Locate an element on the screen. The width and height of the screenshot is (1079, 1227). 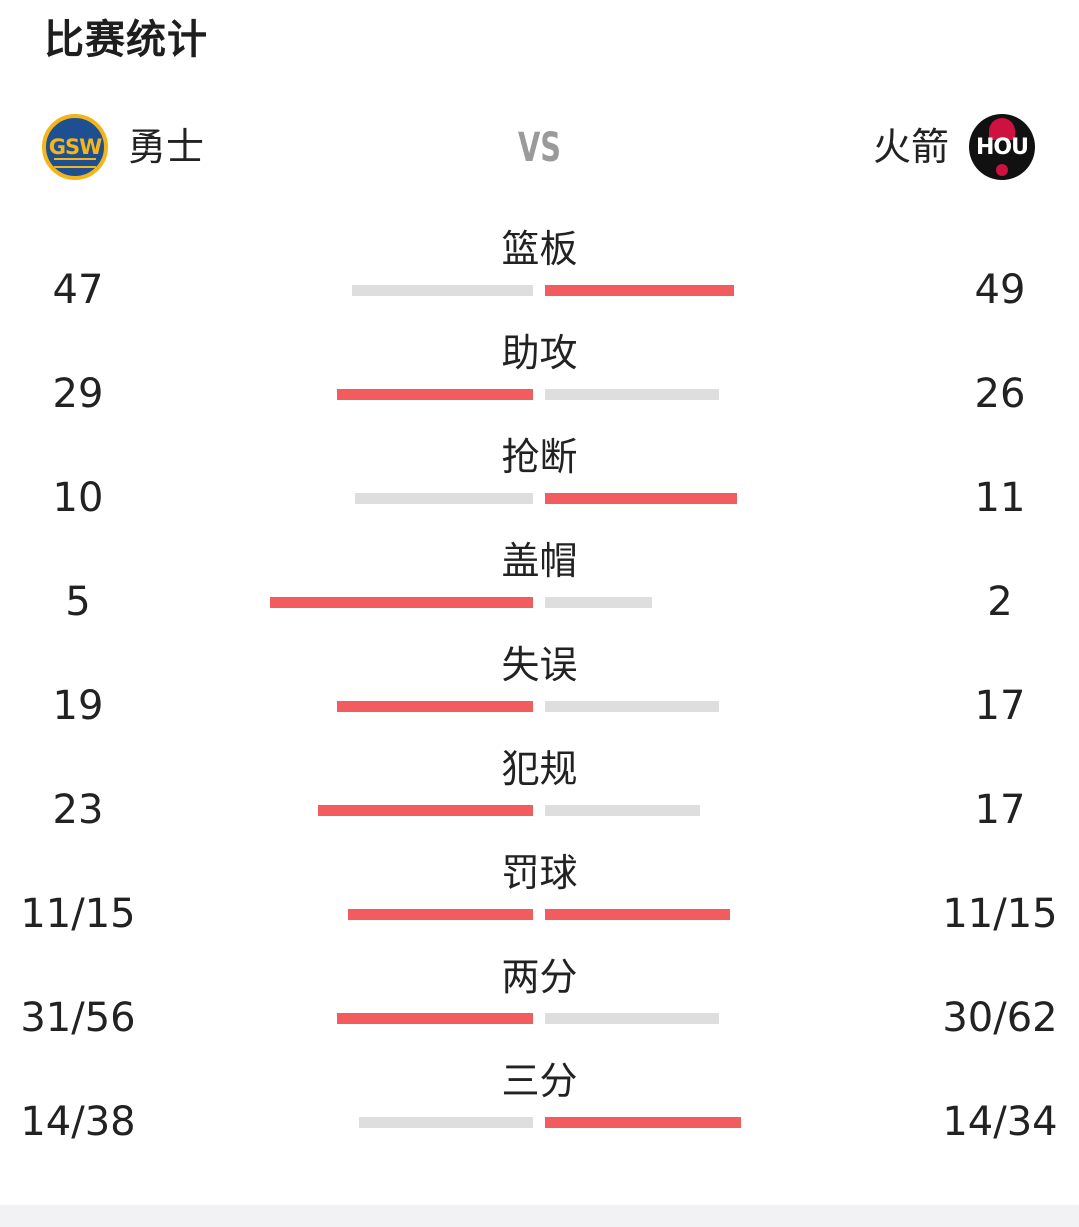
page-title: 比赛统计 is located at coordinates (126, 40).